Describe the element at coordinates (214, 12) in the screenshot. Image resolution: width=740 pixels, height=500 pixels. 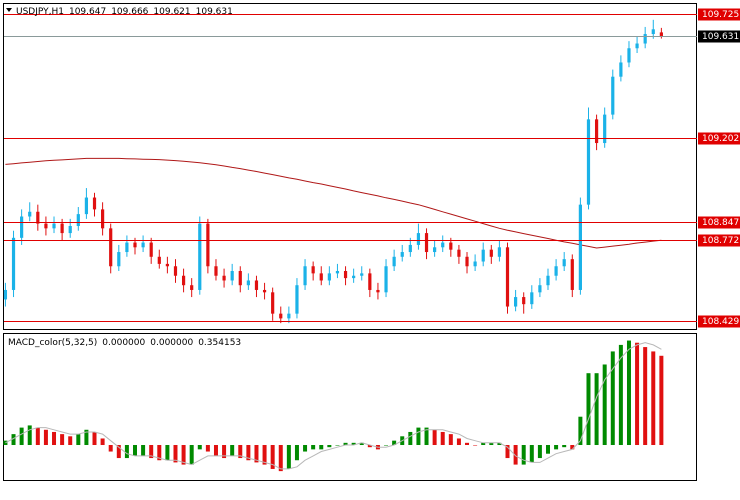
I see `ohlc-close: 109.631` at that location.